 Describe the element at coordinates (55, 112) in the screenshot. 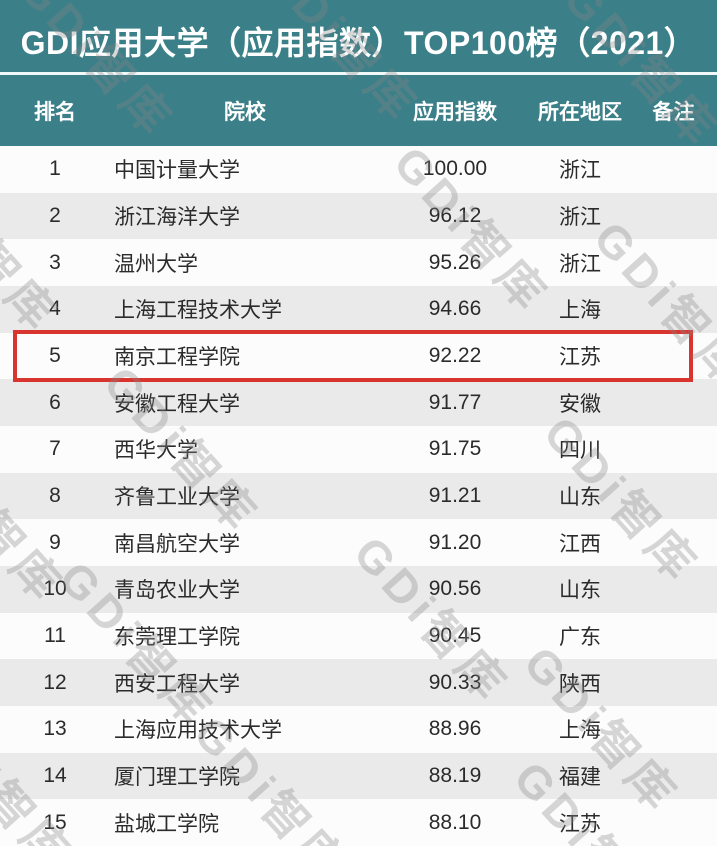

I see `column-header-rank: 排名` at that location.